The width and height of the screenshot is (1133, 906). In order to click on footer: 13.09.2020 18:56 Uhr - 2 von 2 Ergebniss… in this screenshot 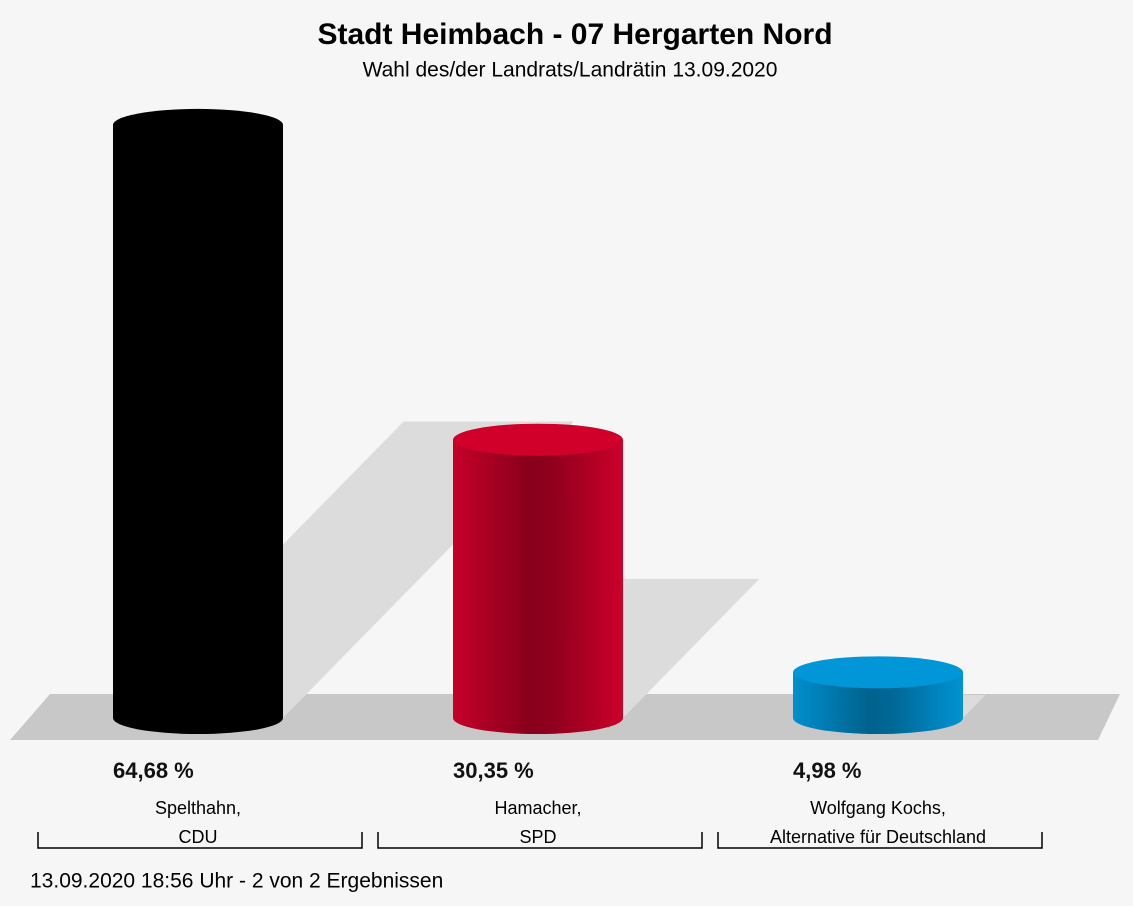, I will do `click(236, 881)`.